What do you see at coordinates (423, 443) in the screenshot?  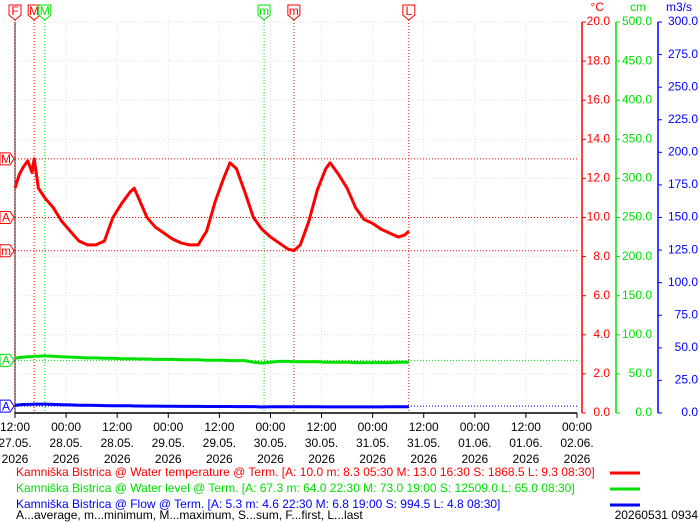 I see `x-tick-label: 12:00 31.05. 2026` at bounding box center [423, 443].